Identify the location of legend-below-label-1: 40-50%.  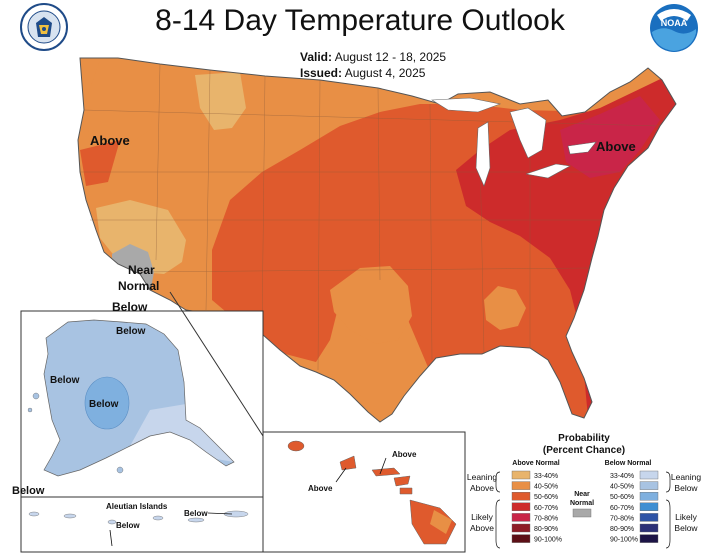
(622, 487).